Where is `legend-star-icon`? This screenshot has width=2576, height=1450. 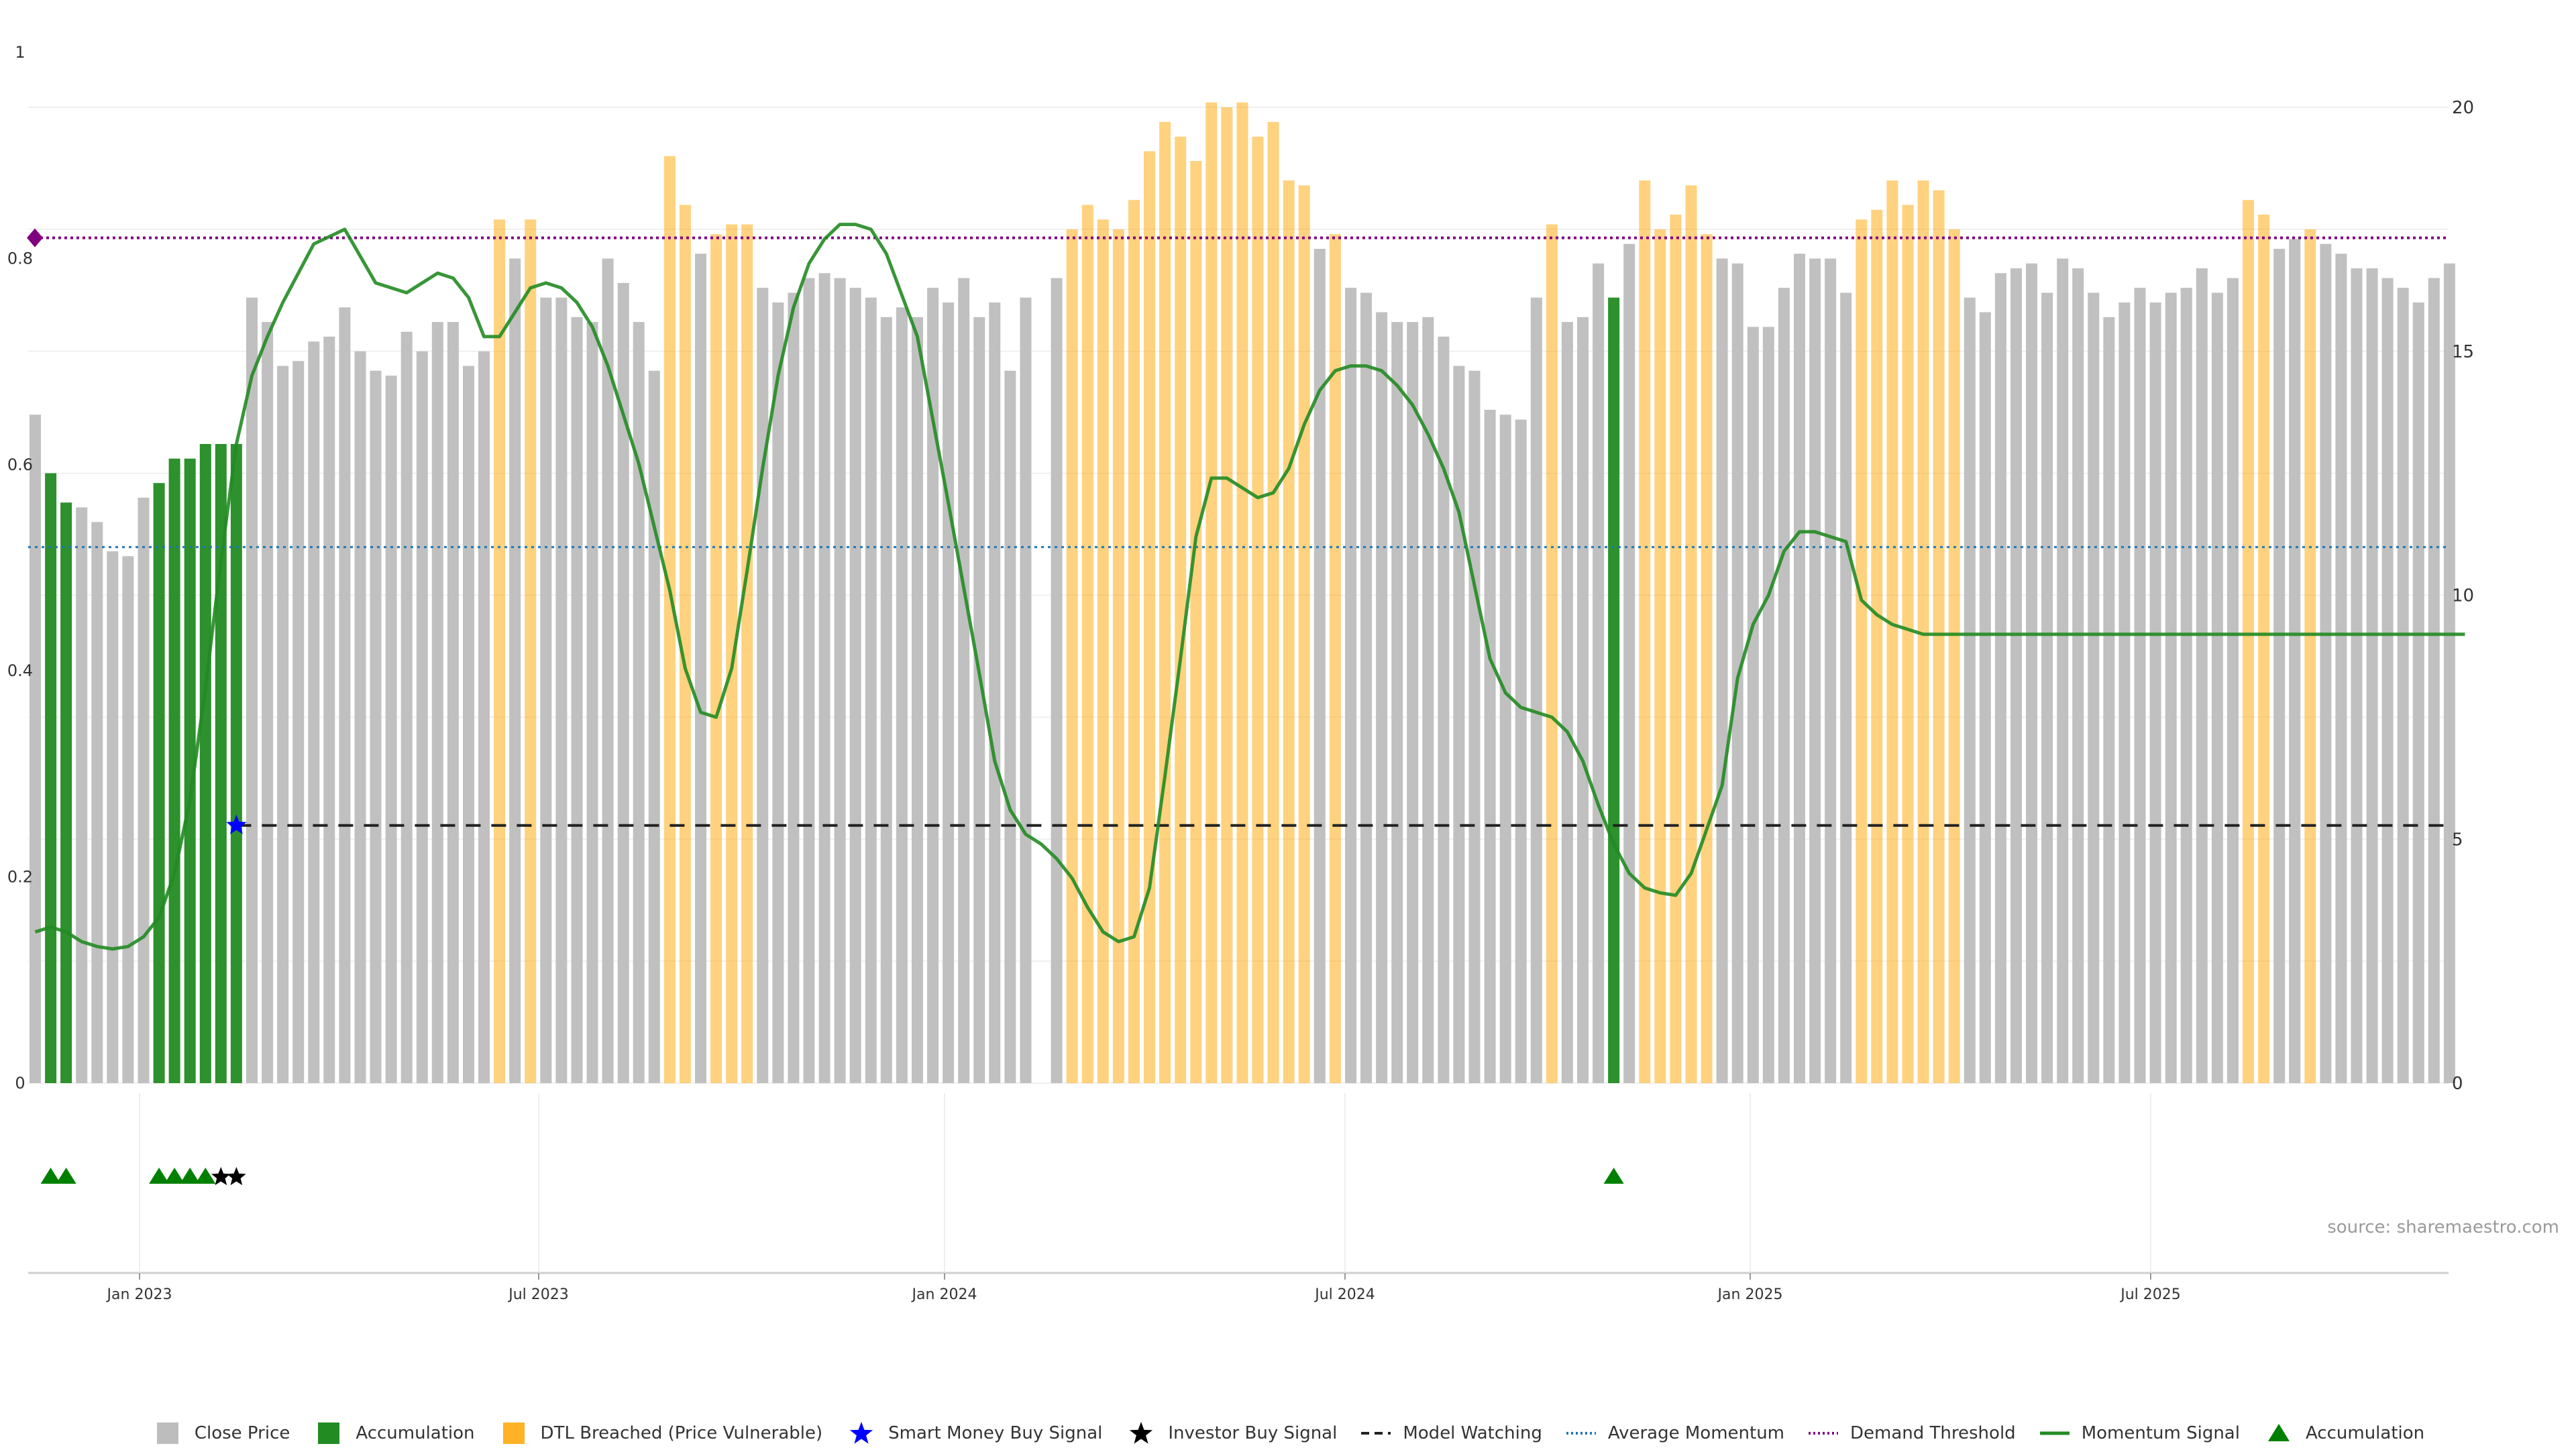 legend-star-icon is located at coordinates (1141, 1433).